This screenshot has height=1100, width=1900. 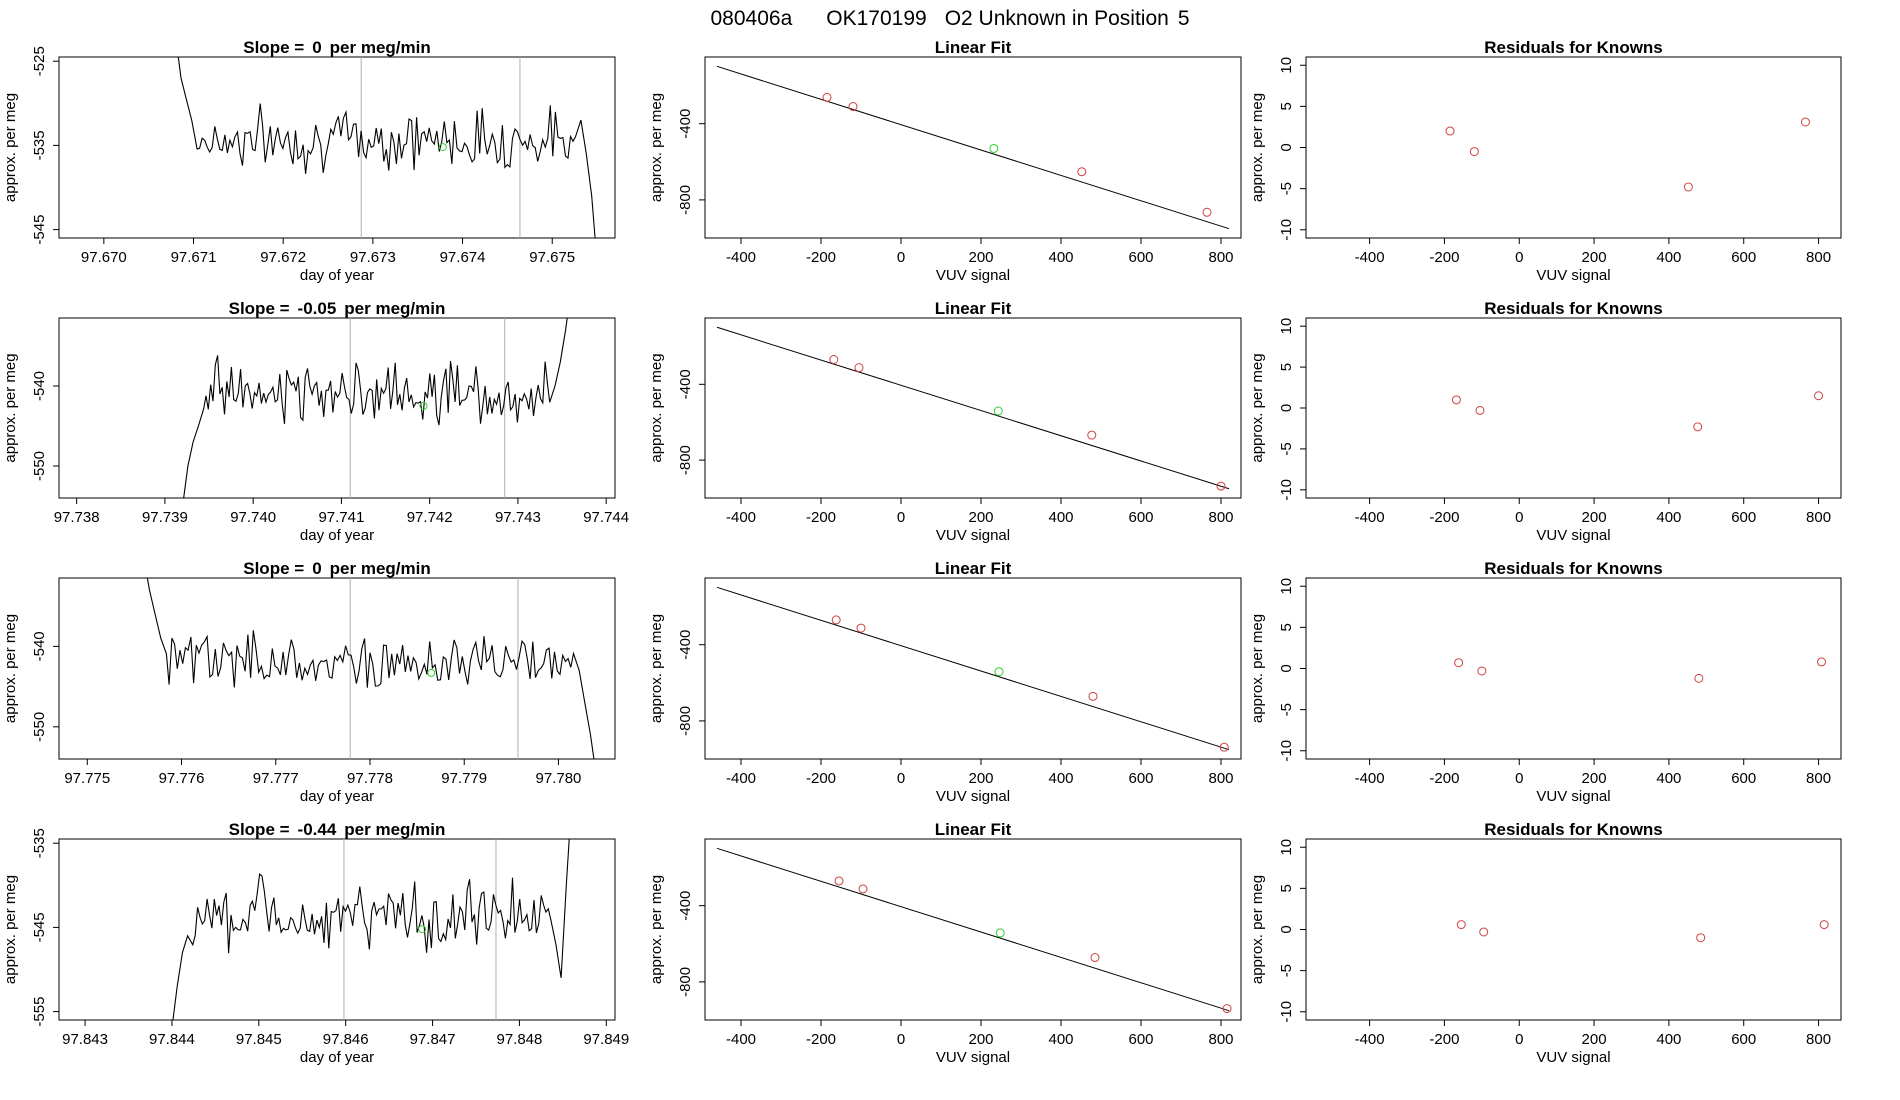 What do you see at coordinates (606, 1039) in the screenshot?
I see `x-tick-label: 97.849` at bounding box center [606, 1039].